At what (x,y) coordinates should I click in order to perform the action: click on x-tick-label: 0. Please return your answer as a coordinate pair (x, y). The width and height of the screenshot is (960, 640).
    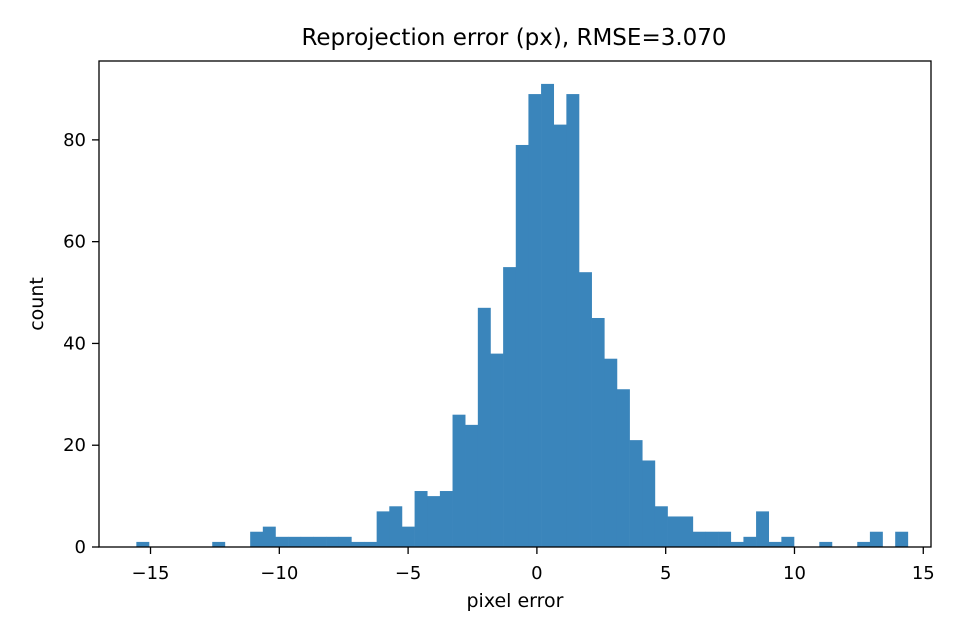
    Looking at the image, I should click on (536, 573).